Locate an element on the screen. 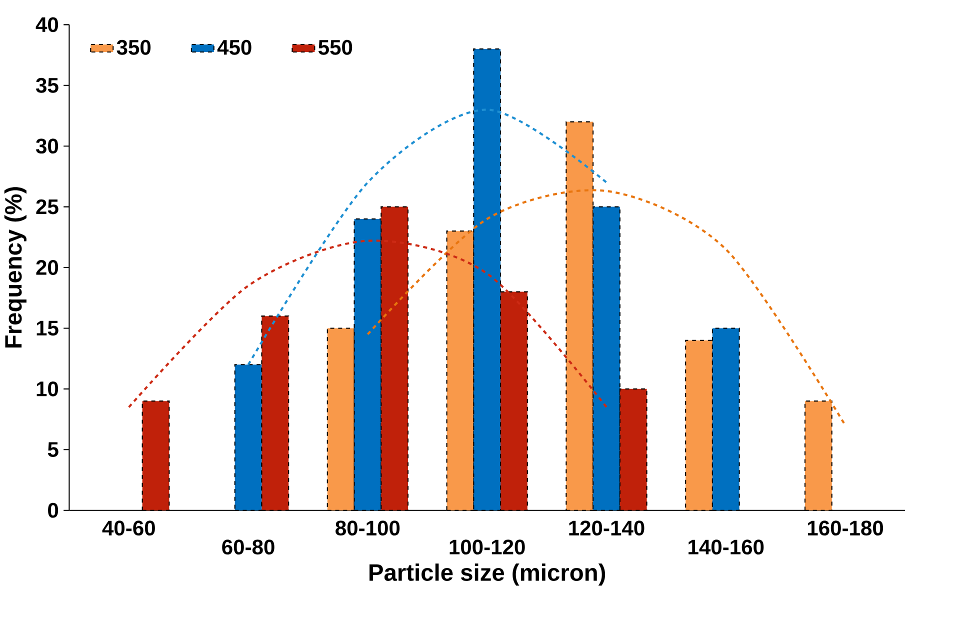 The image size is (966, 626). legend-label: 550 is located at coordinates (335, 47).